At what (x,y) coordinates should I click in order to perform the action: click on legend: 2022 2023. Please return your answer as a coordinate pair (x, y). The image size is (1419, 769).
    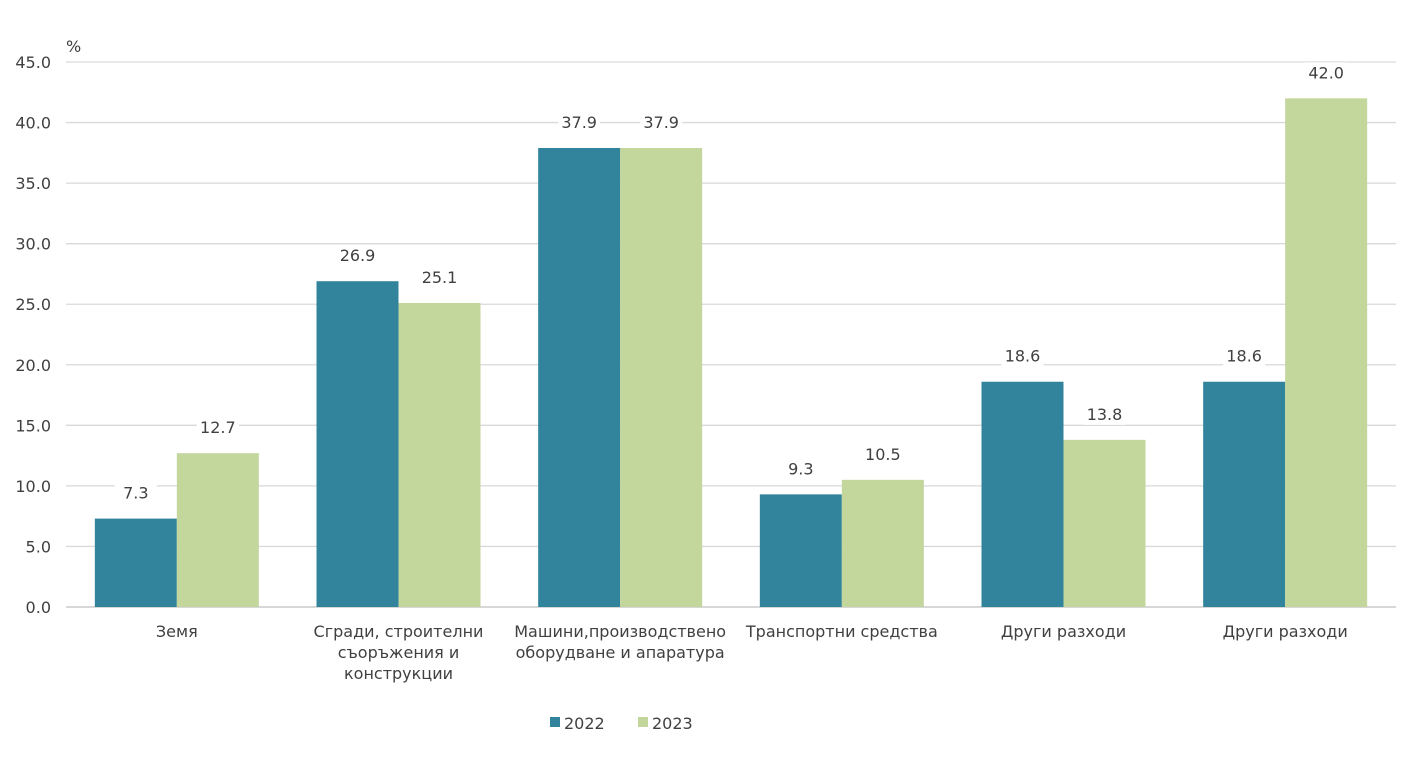
    Looking at the image, I should click on (621, 723).